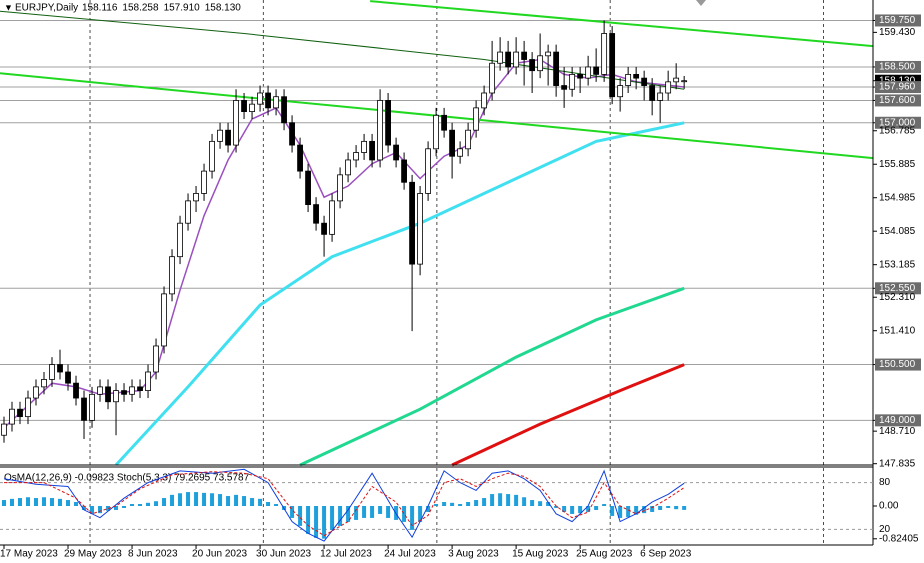 The height and width of the screenshot is (563, 924). I want to click on y-tick-label: 155.885, so click(897, 164).